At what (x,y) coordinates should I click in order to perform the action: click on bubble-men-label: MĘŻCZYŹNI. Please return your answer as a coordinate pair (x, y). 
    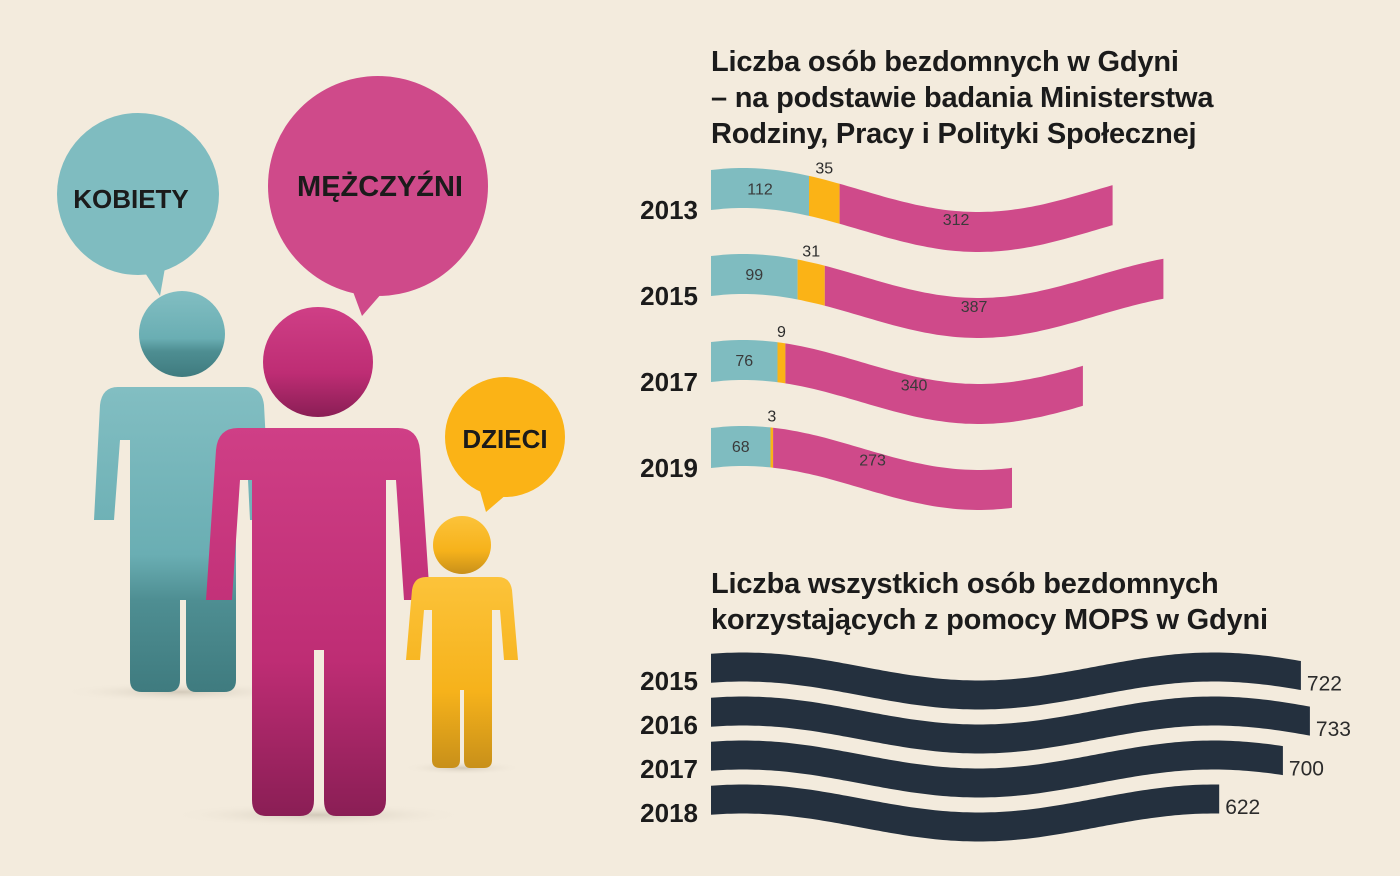
    Looking at the image, I should click on (380, 186).